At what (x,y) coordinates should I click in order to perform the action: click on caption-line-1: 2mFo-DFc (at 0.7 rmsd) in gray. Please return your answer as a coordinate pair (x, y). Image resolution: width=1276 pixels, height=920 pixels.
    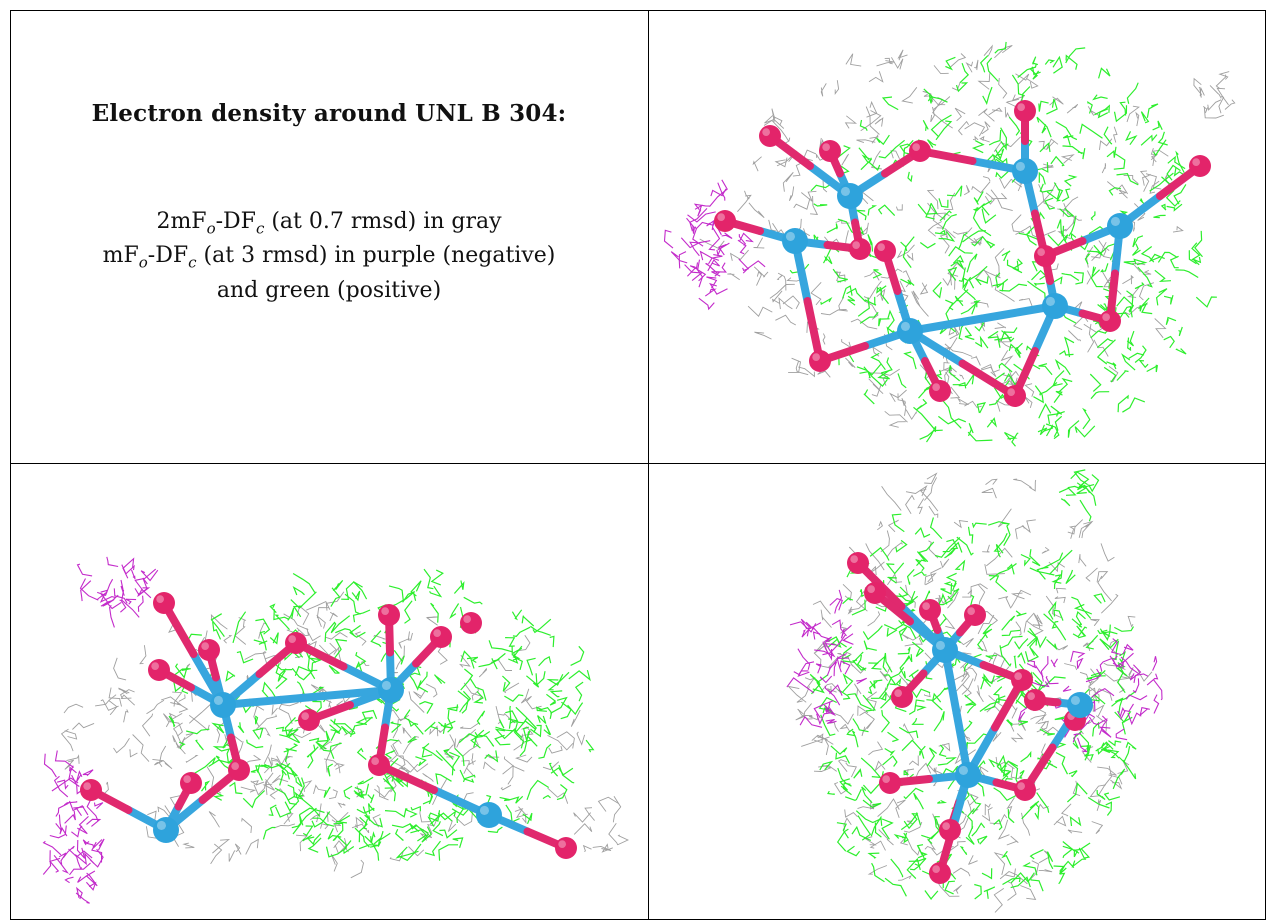
    Looking at the image, I should click on (329, 225).